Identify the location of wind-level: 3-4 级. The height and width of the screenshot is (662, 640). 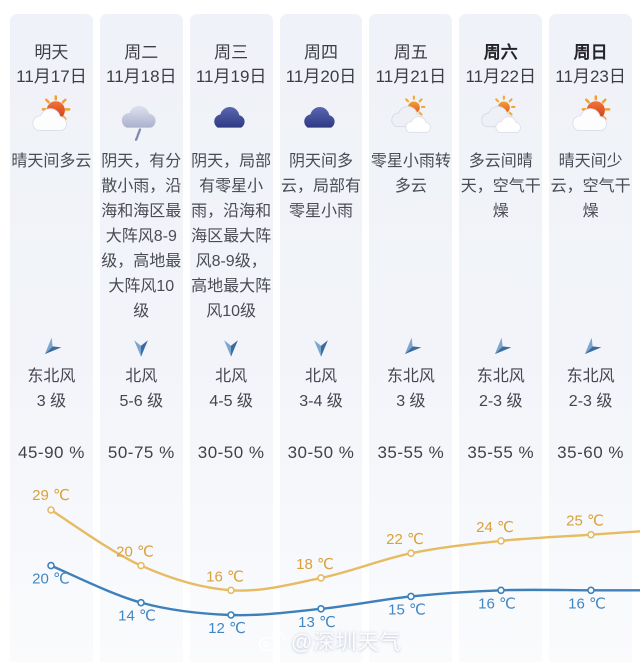
(321, 401).